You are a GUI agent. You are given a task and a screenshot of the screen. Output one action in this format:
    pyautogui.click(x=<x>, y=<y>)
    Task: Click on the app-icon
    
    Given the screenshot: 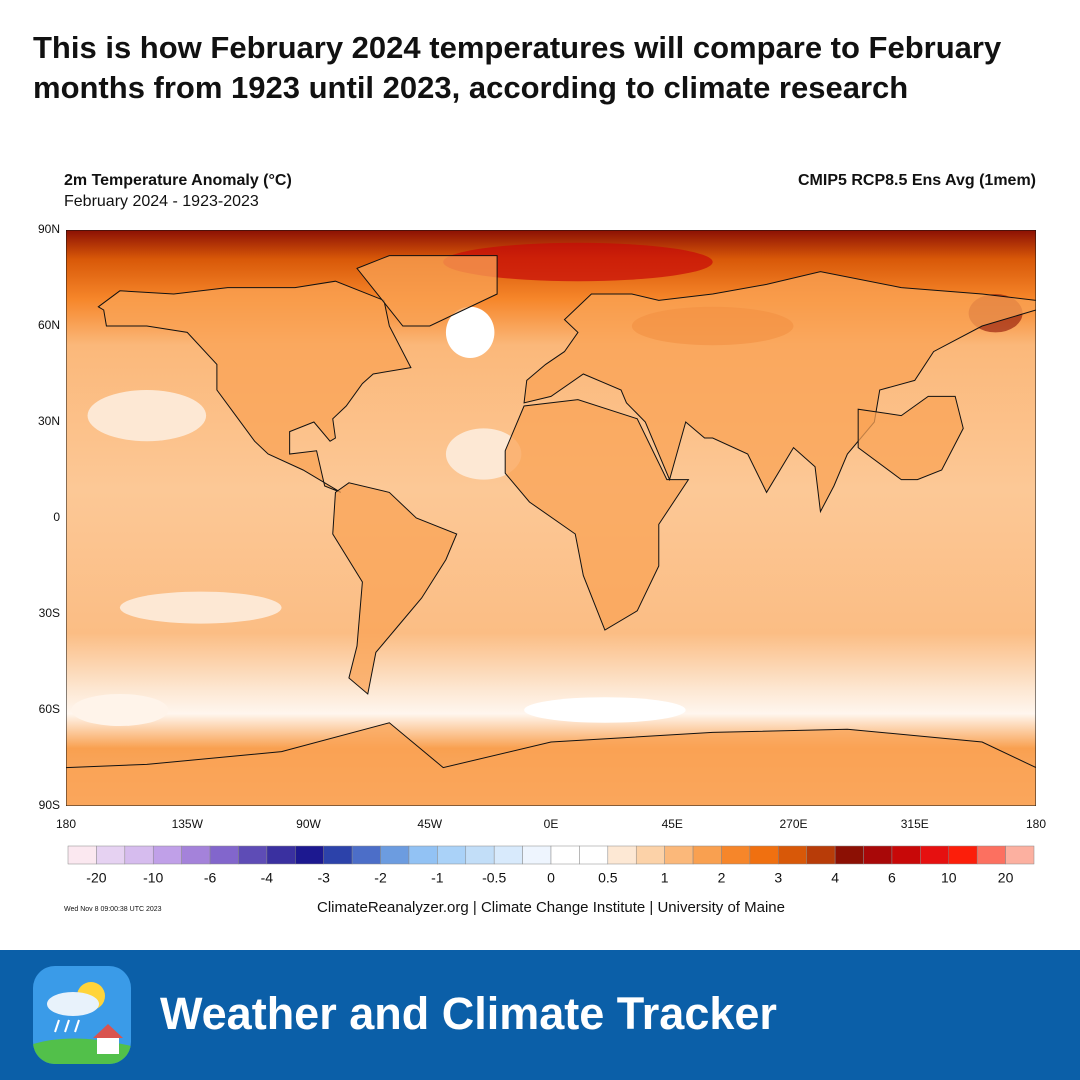 What is the action you would take?
    pyautogui.click(x=82, y=1015)
    